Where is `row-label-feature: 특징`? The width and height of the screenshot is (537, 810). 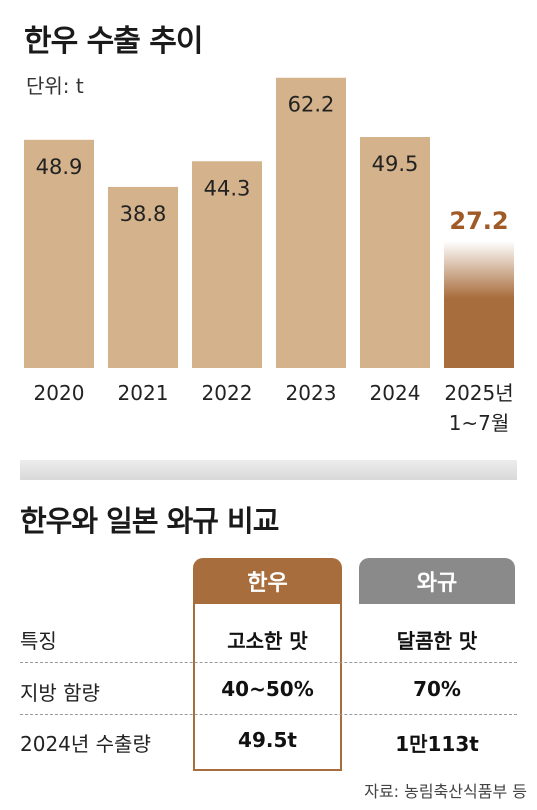 row-label-feature: 특징 is located at coordinates (38, 641).